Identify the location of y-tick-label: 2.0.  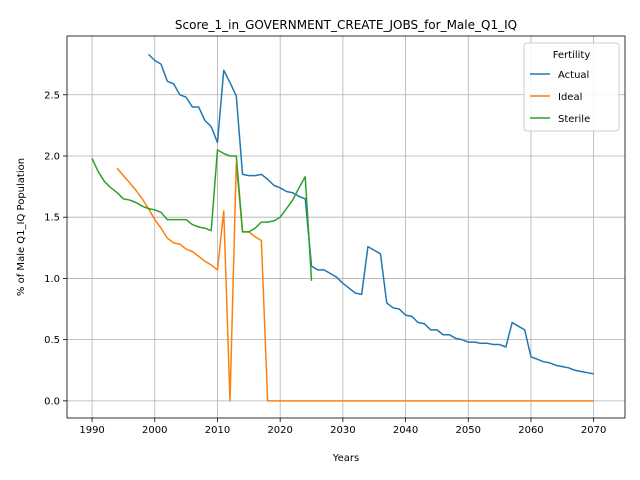
(52, 156).